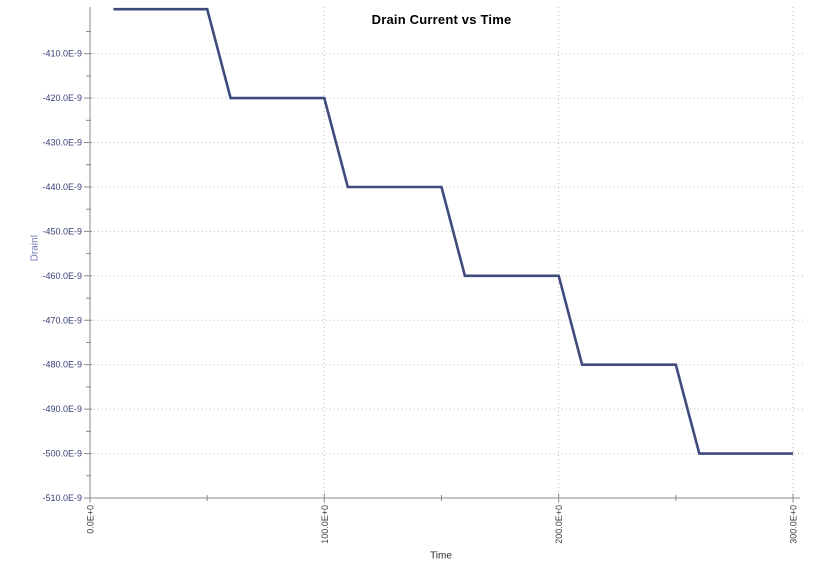  I want to click on y-axis-title: DrainI, so click(35, 248).